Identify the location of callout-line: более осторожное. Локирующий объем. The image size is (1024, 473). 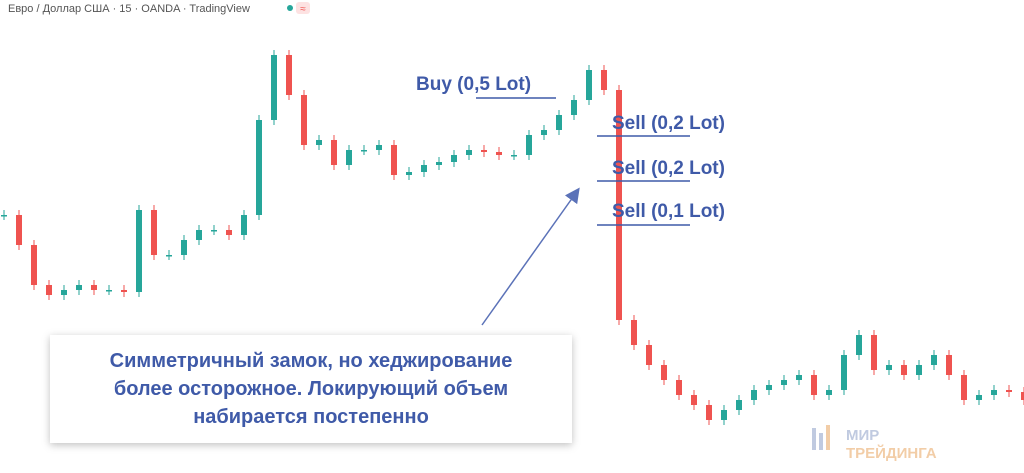
(311, 389).